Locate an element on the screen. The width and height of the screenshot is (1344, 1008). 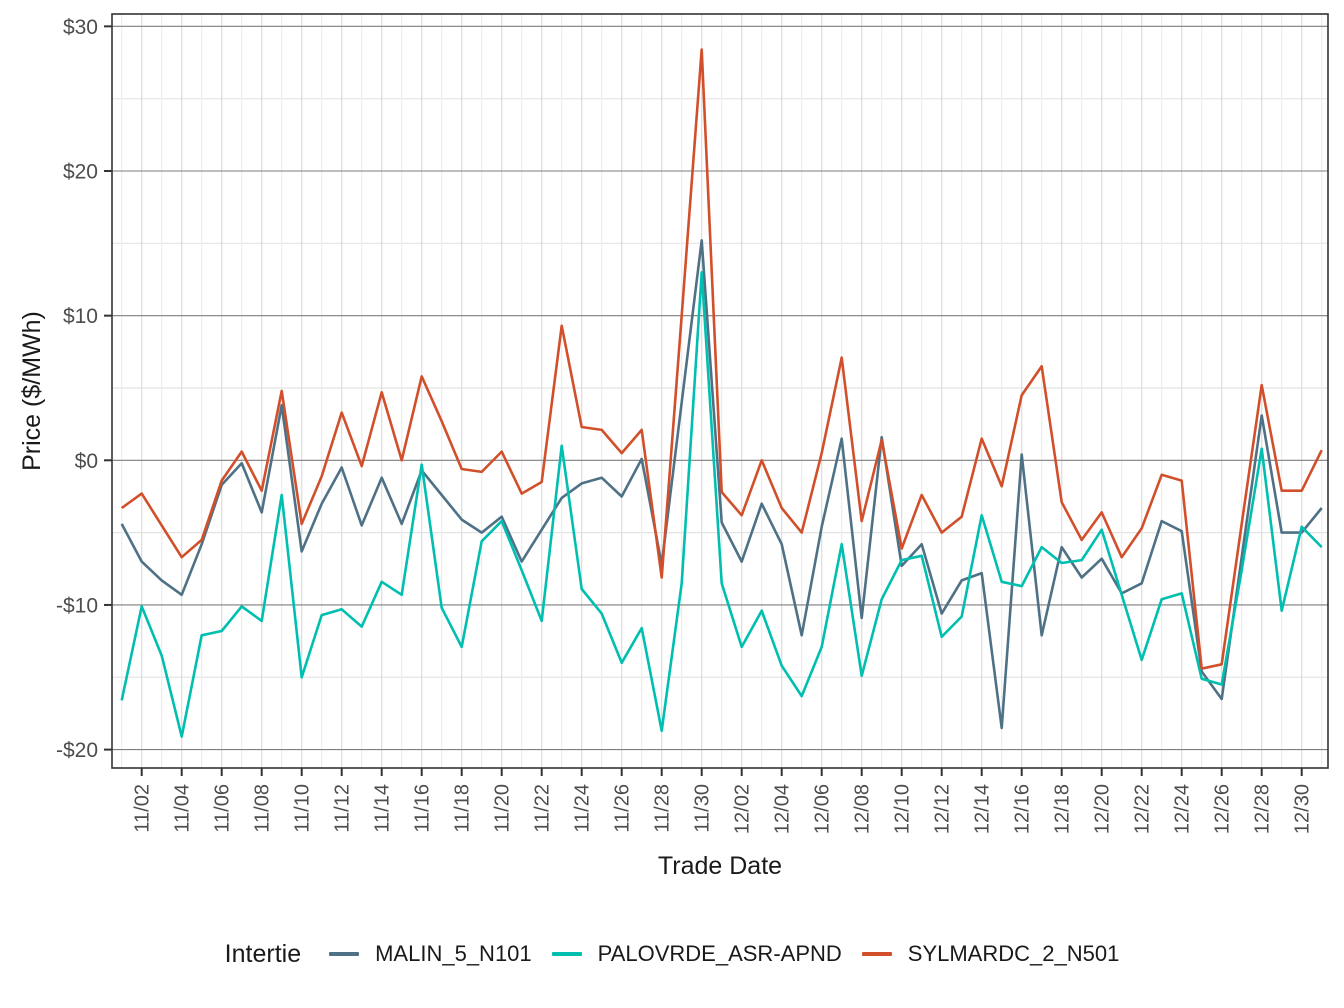
x-tick-label: 12/22 is located at coordinates (1143, 809).